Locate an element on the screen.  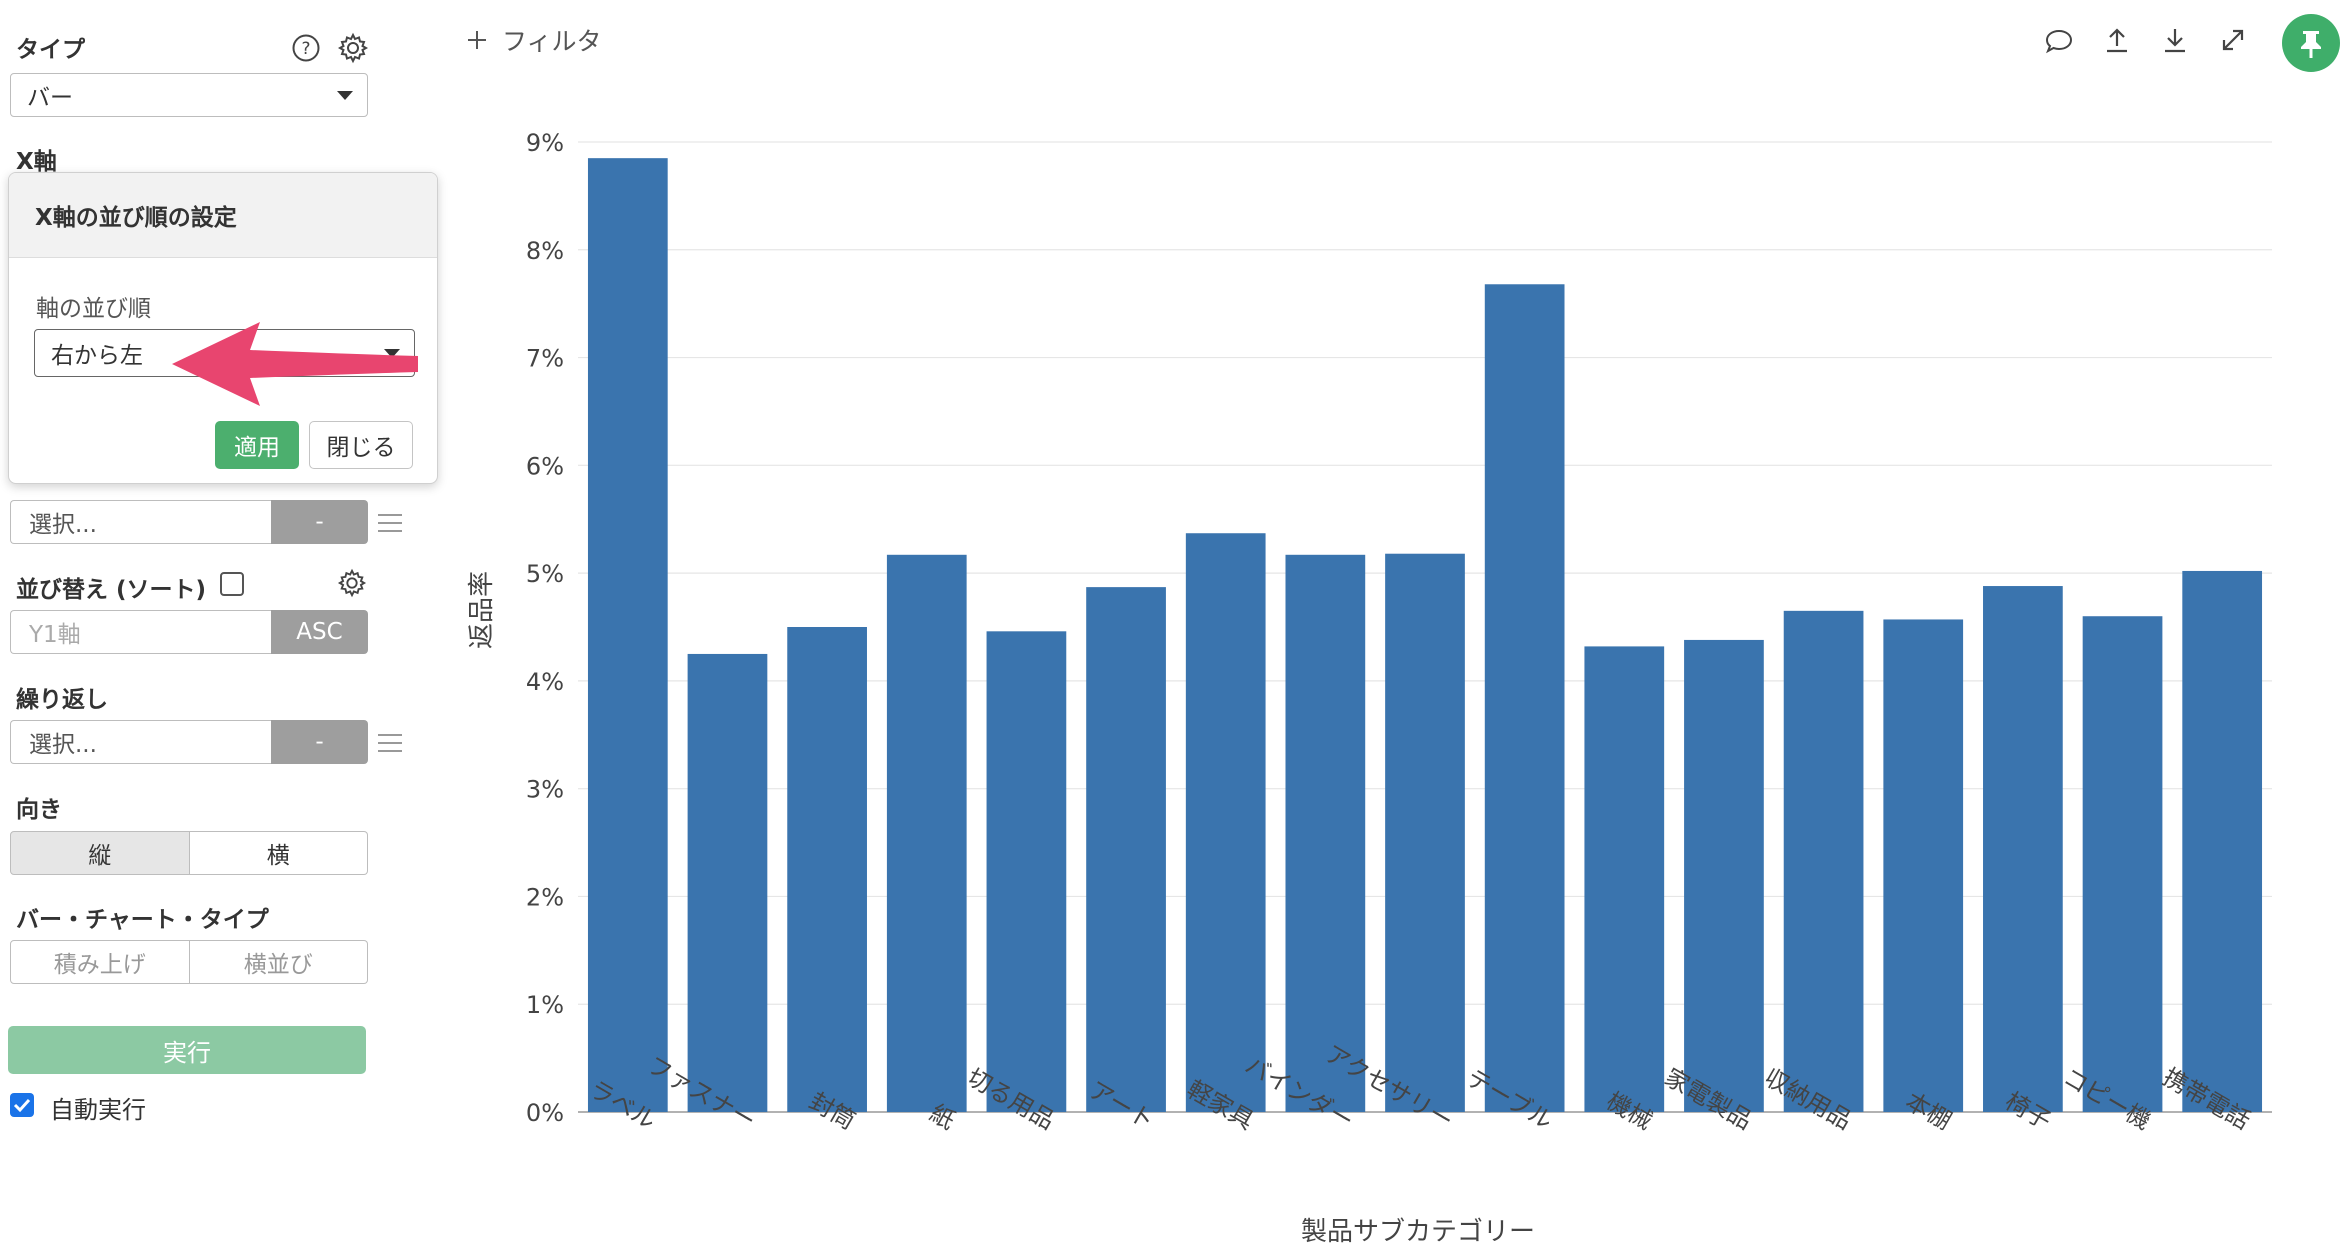
bar-chart-type-toggle: 積み上げ 横並び is located at coordinates (189, 962).